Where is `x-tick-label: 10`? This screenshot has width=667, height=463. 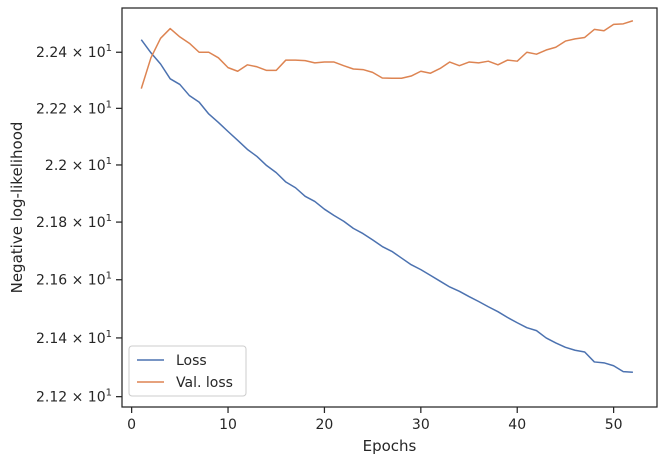
x-tick-label: 10 is located at coordinates (228, 425).